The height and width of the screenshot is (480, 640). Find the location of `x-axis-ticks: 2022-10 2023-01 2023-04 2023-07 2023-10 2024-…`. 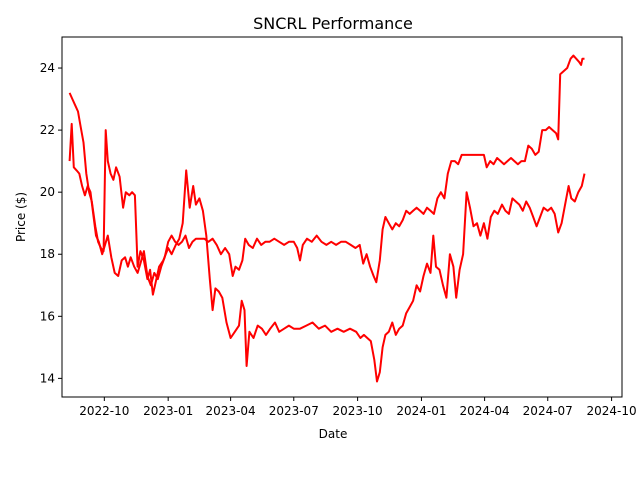

x-axis-ticks: 2022-10 2023-01 2023-04 2023-07 2023-10 2024-… is located at coordinates (358, 407).